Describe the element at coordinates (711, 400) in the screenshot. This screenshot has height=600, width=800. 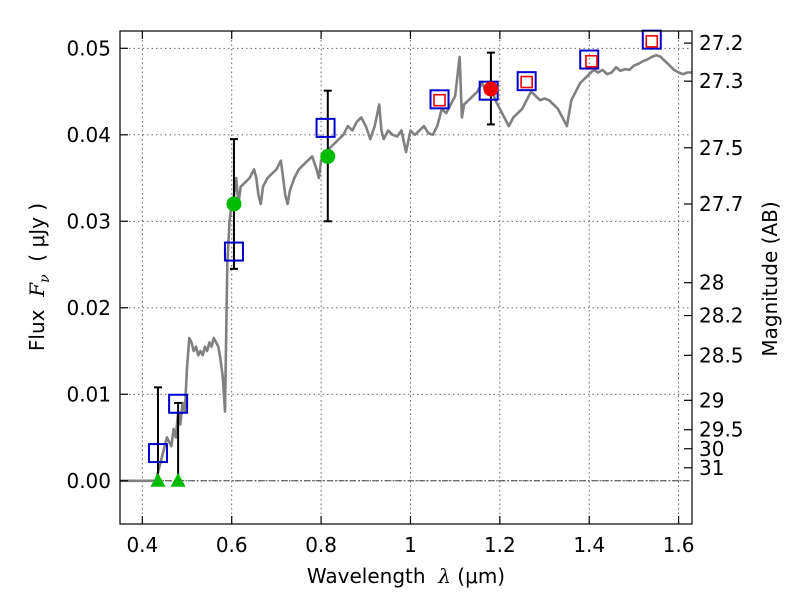
I see `magnitude-tick-label: 29` at that location.